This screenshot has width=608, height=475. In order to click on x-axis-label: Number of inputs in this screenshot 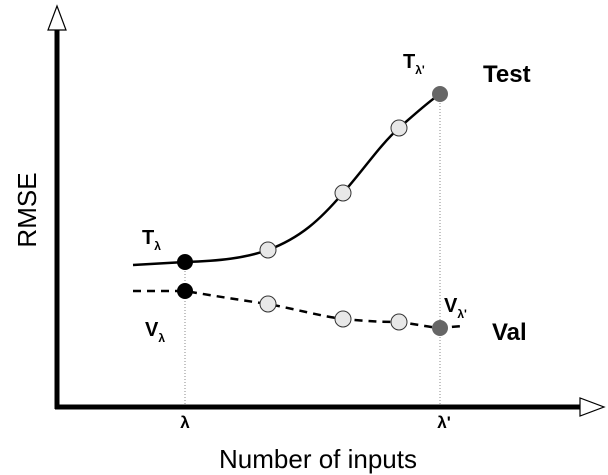, I will do `click(318, 459)`.